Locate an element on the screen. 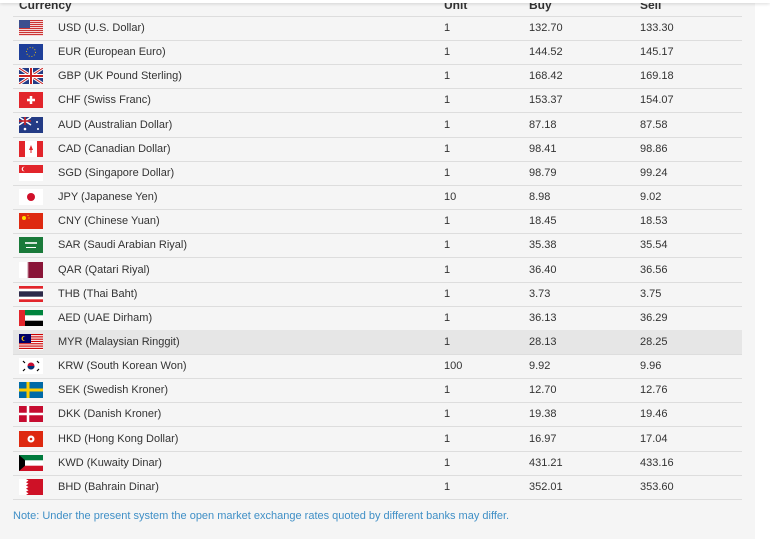 Image resolution: width=770 pixels, height=539 pixels. currency-name: CHF (Swiss Franc) is located at coordinates (104, 100).